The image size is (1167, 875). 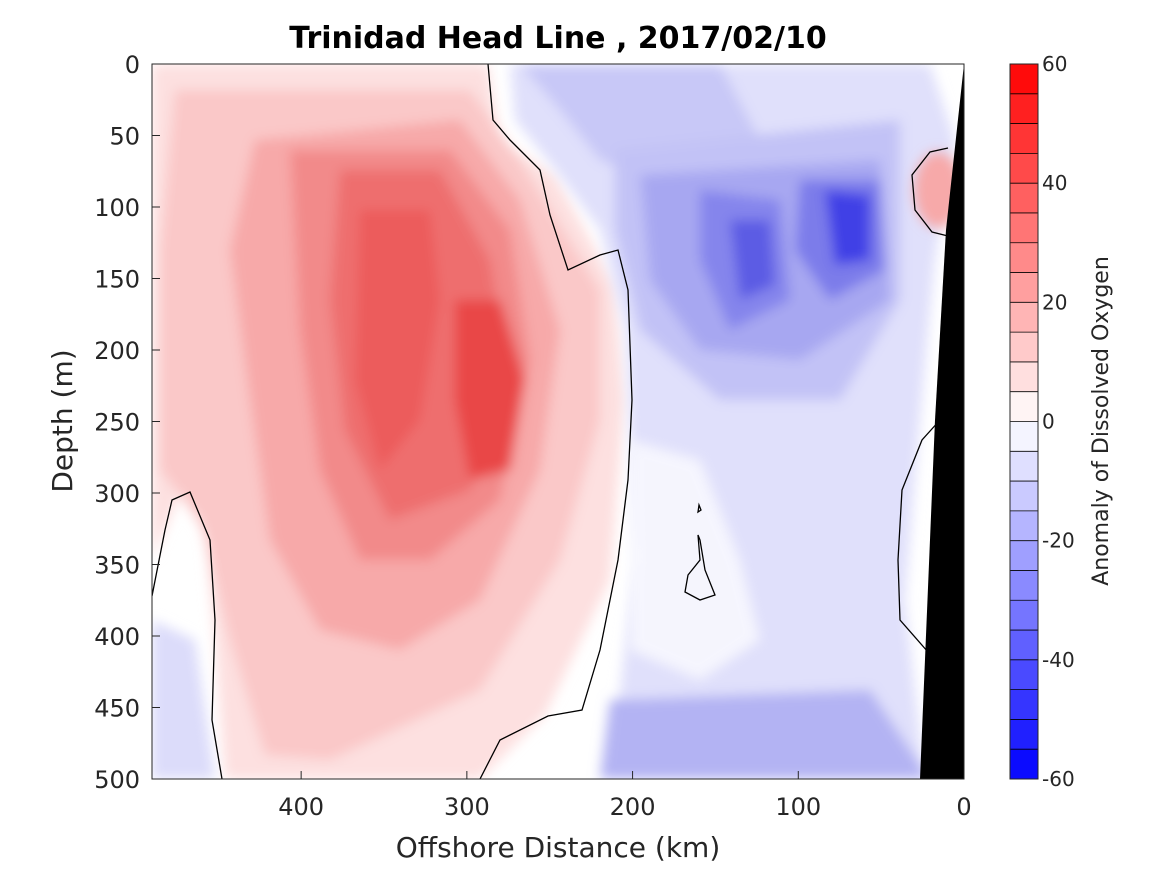 What do you see at coordinates (117, 208) in the screenshot?
I see `y-tick-label: 100` at bounding box center [117, 208].